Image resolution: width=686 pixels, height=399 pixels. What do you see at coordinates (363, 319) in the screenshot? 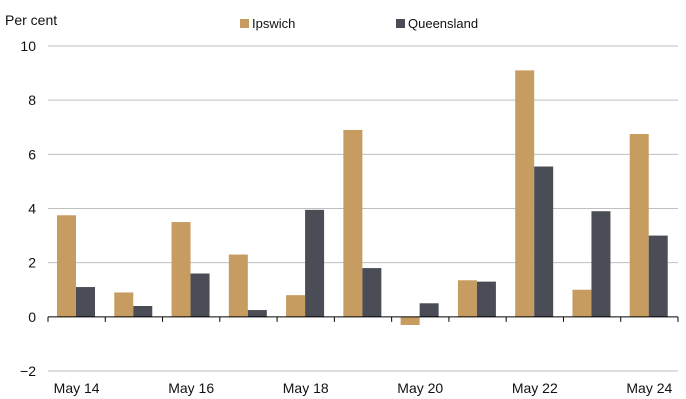
I see `x-axis-tick-marks` at bounding box center [363, 319].